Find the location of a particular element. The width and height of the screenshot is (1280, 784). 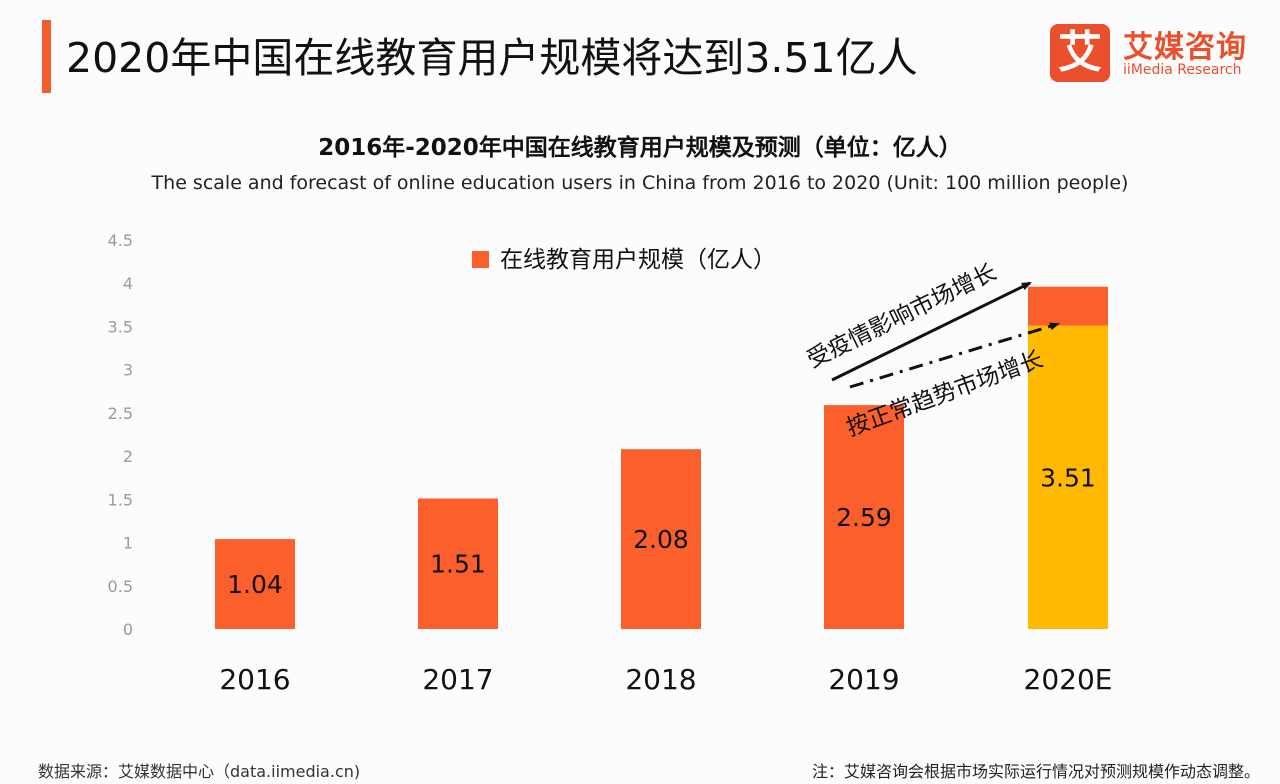

normal-trend-arrow is located at coordinates (954, 355).